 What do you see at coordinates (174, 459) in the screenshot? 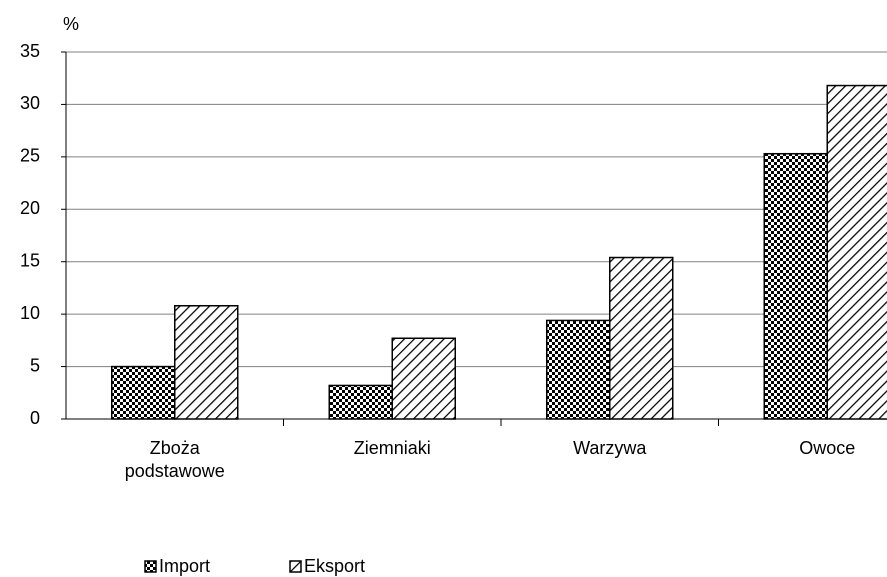
I see `x-tick-label: Zboża podstawowe` at bounding box center [174, 459].